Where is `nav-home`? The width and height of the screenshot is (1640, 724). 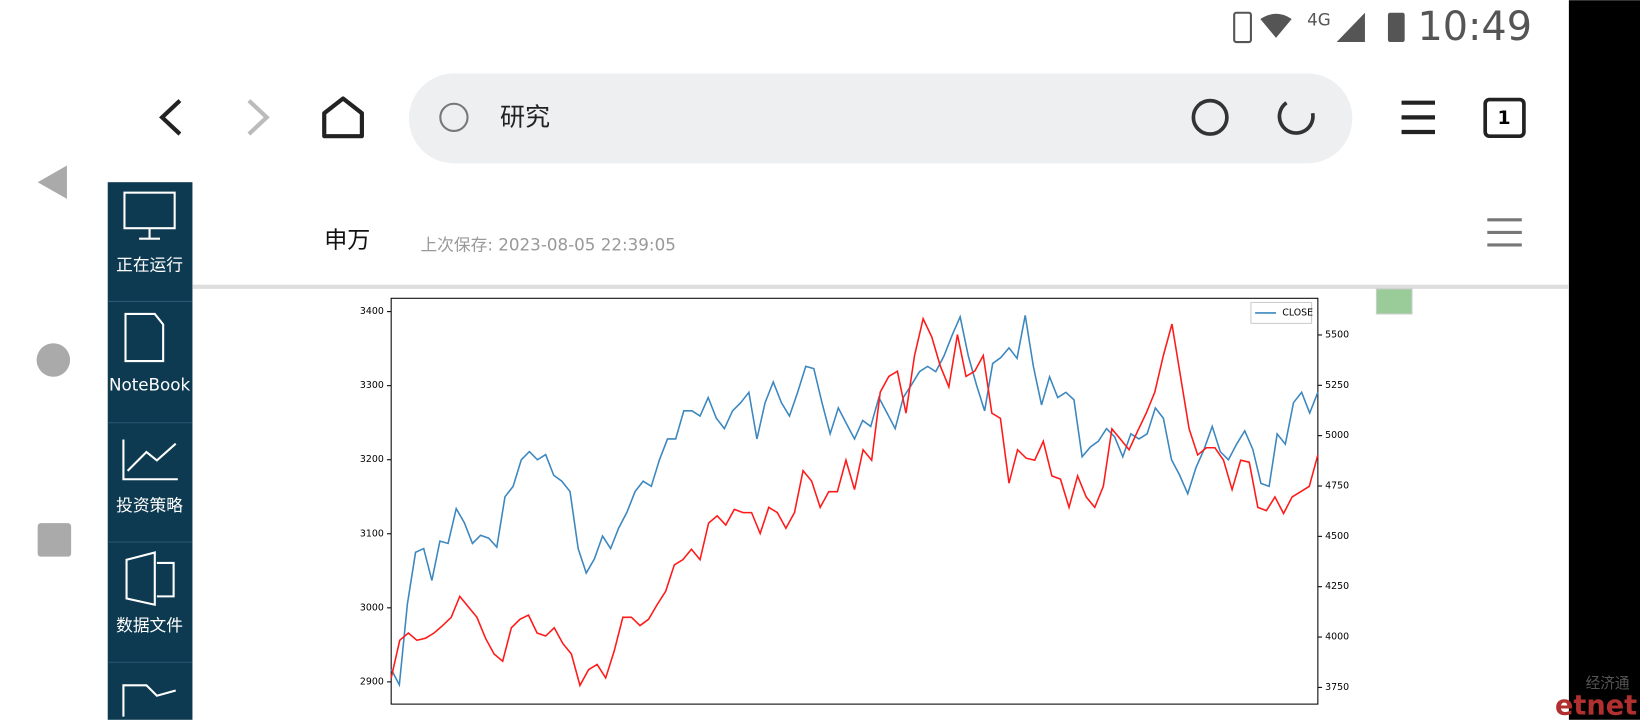
nav-home is located at coordinates (53, 360).